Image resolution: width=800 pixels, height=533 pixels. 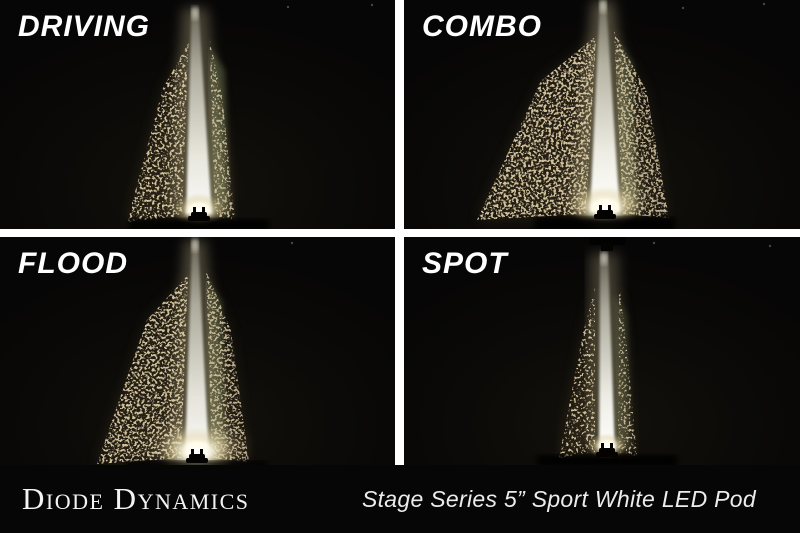 I want to click on beam-photo-driving, so click(x=250, y=116).